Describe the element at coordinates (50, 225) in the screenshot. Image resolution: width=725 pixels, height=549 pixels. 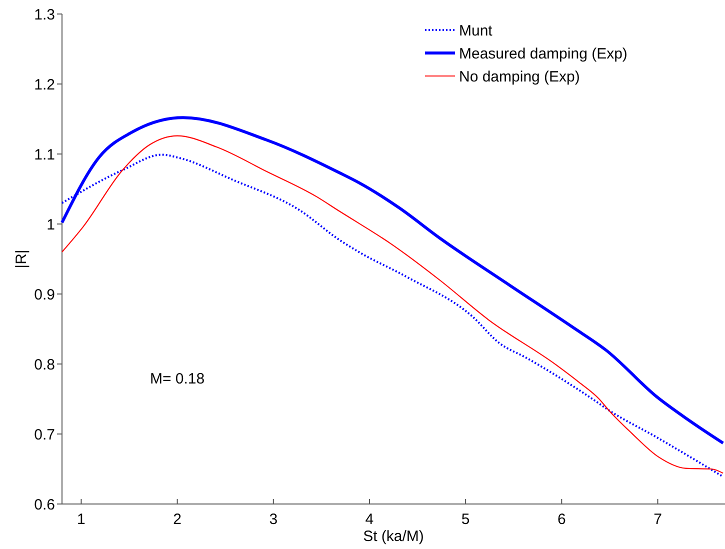
I see `y-tick-label: 1` at that location.